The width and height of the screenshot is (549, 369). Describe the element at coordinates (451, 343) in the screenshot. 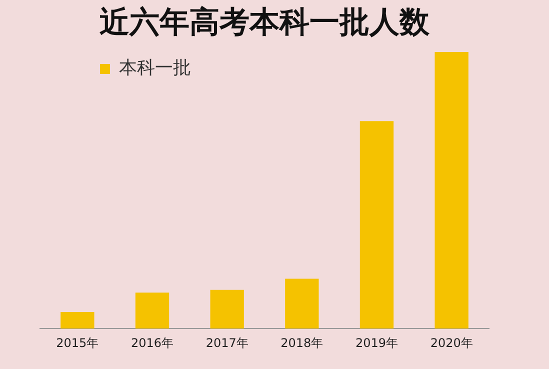

I see `x-tick-label: 2020年` at that location.